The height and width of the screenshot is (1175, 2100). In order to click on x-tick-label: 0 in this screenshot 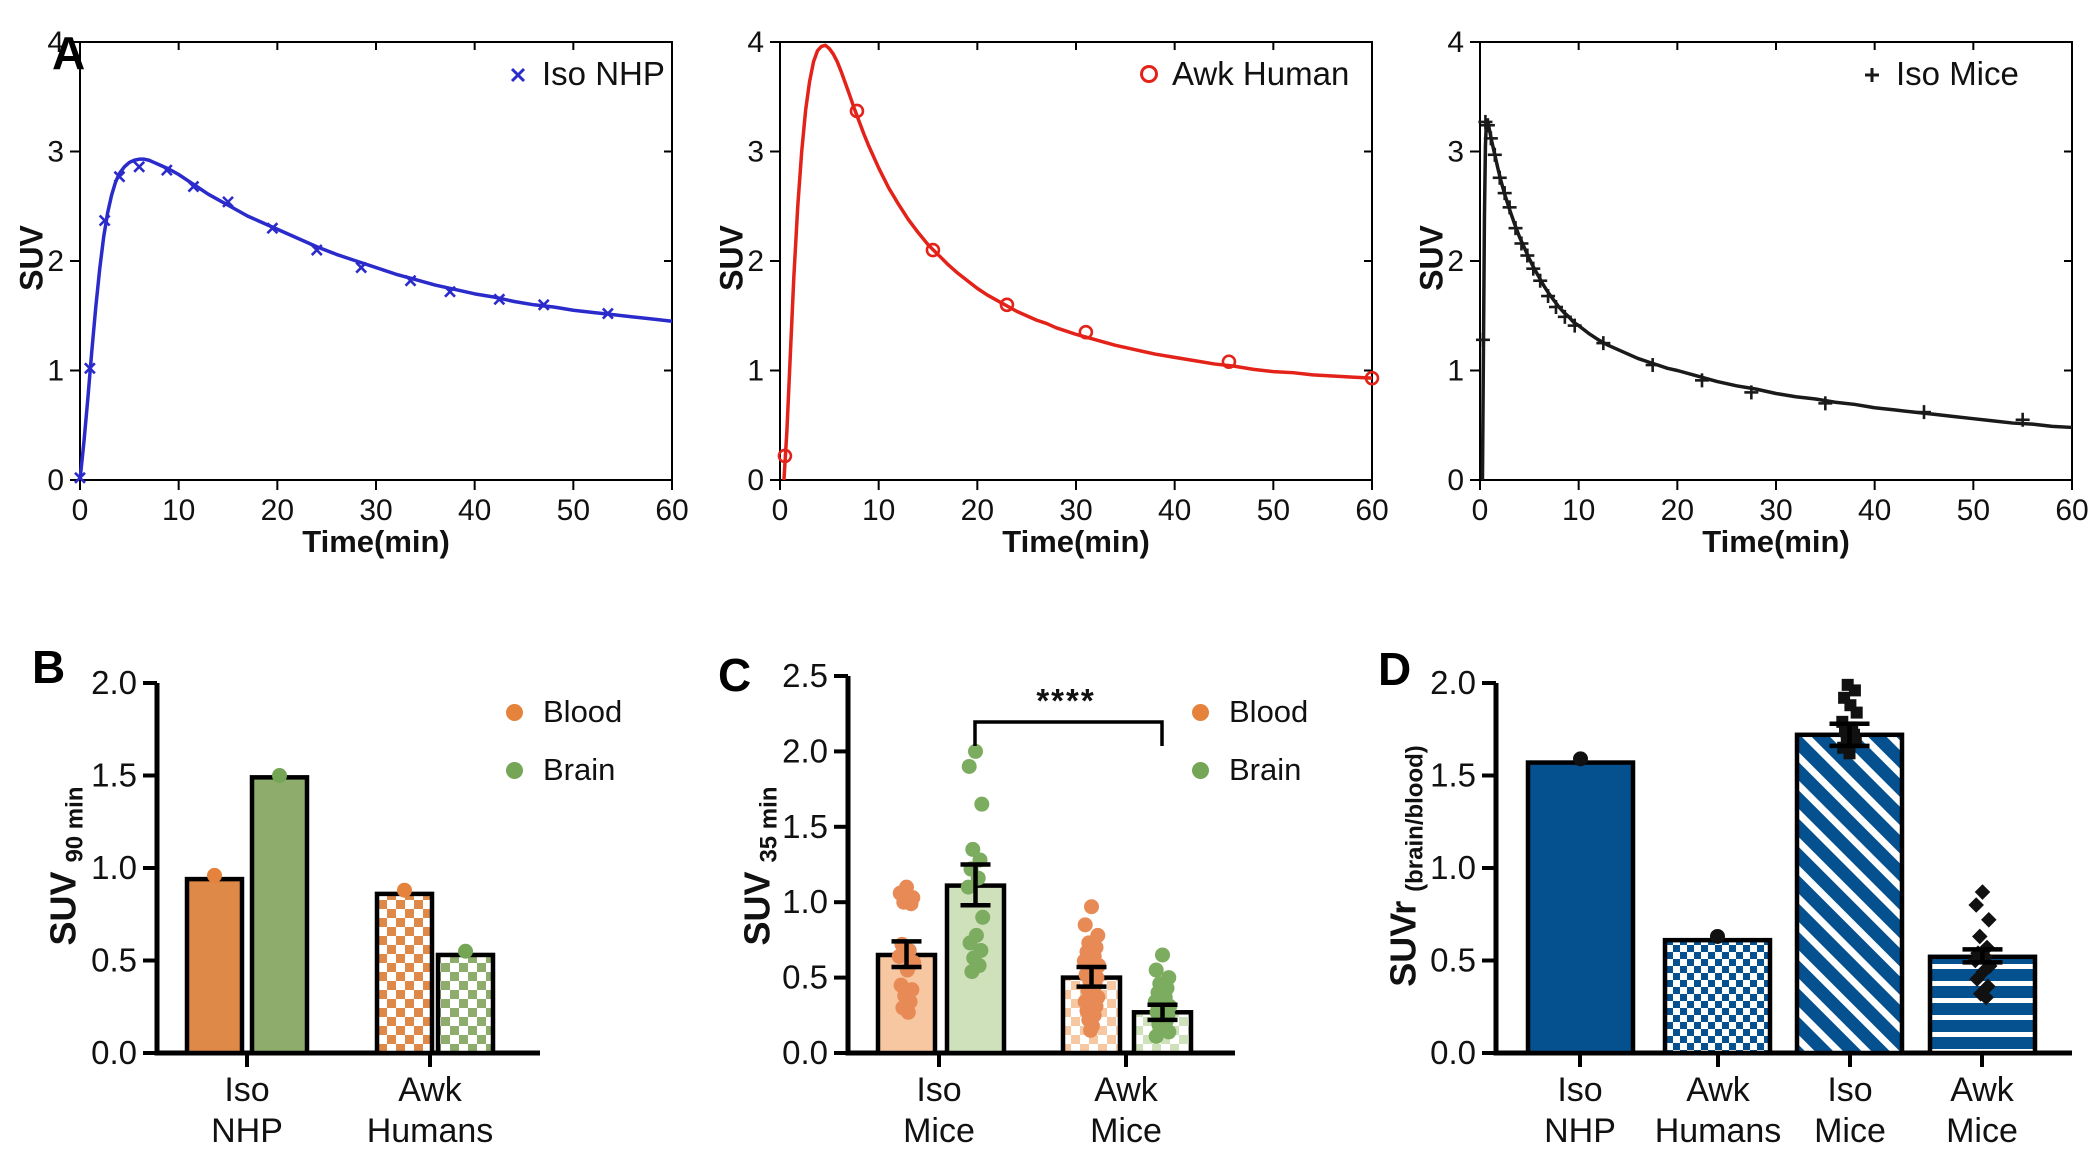, I will do `click(1480, 510)`.